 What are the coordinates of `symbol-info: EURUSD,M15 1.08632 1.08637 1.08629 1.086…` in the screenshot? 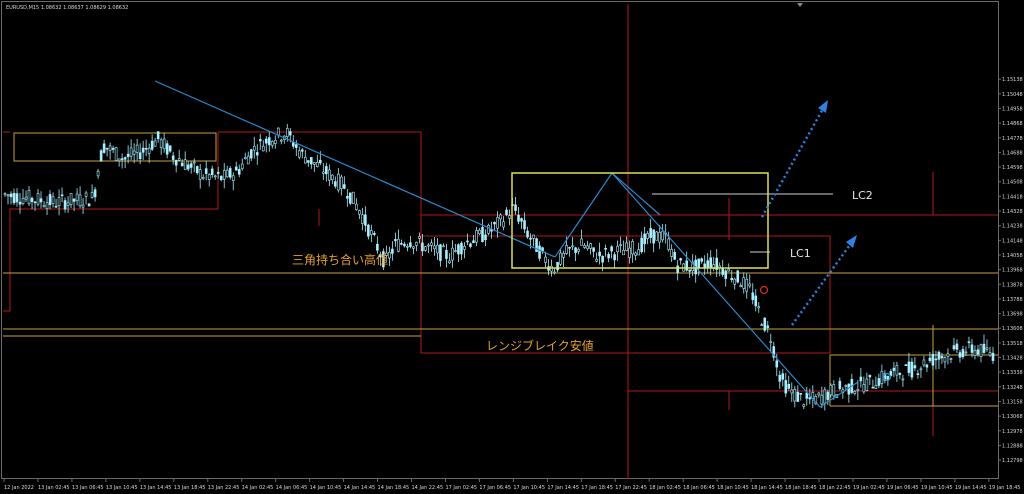 It's located at (67, 8).